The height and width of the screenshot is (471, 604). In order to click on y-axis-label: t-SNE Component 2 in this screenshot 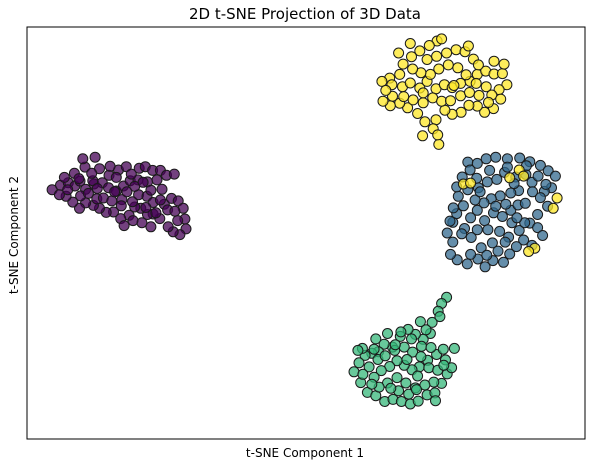, I will do `click(14, 235)`.